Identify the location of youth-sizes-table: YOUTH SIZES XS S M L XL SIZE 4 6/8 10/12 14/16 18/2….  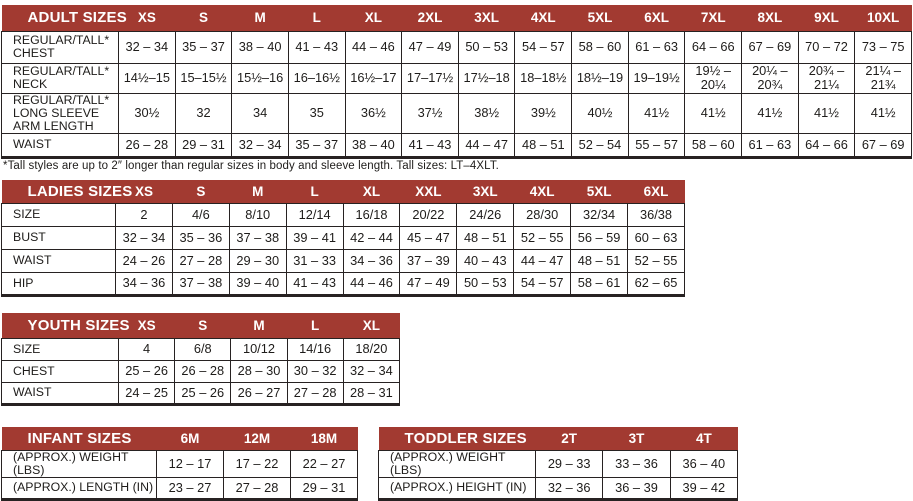
(201, 359).